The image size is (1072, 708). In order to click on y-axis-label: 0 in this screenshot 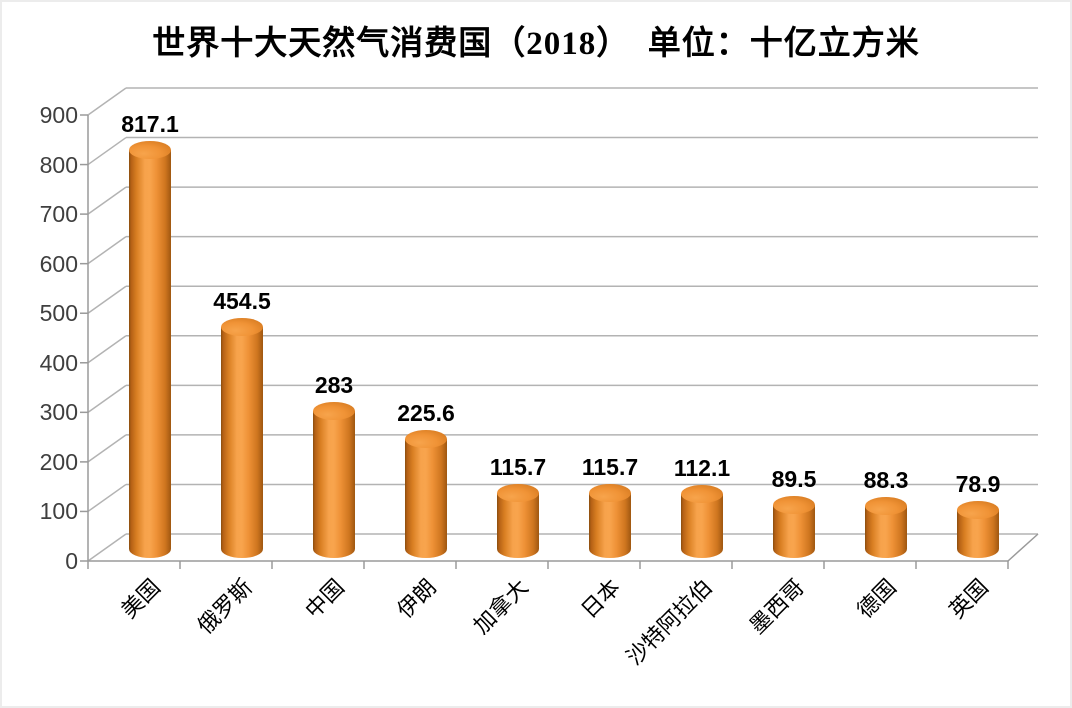, I will do `click(71, 561)`.